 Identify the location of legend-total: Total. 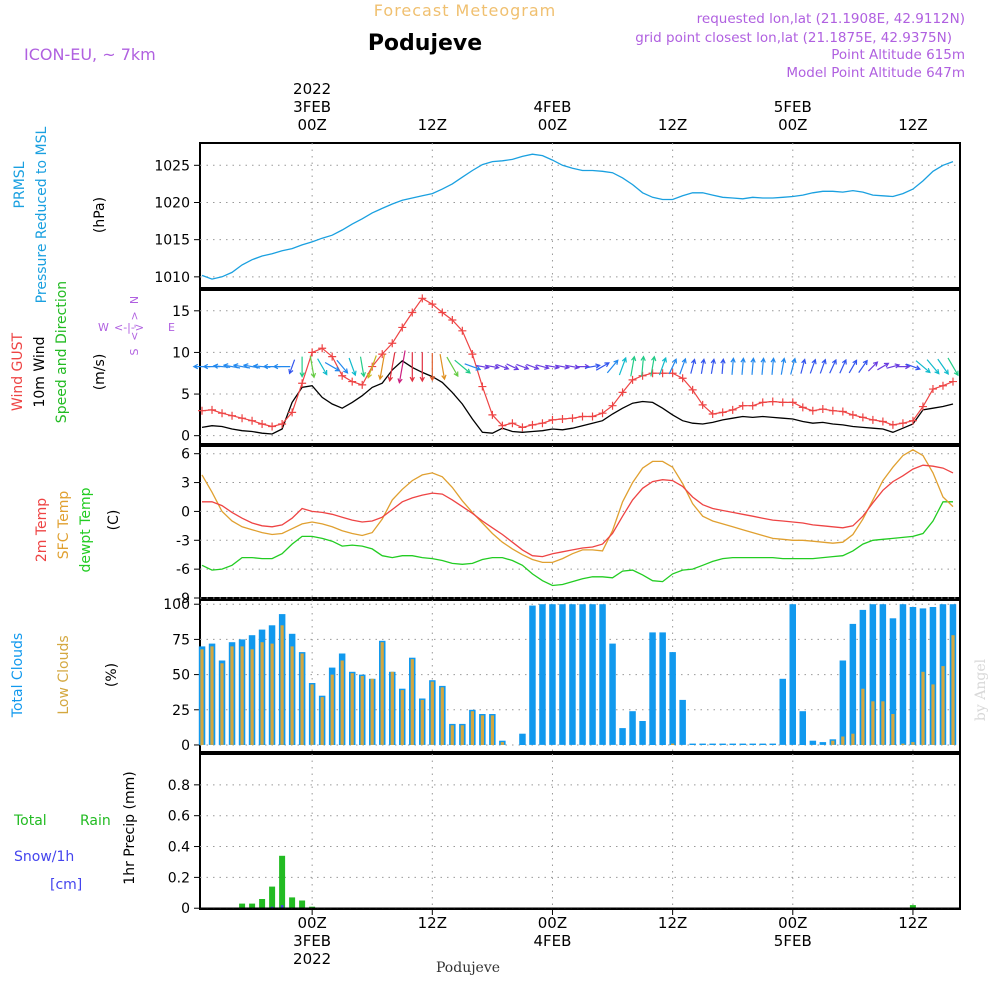
(30, 821).